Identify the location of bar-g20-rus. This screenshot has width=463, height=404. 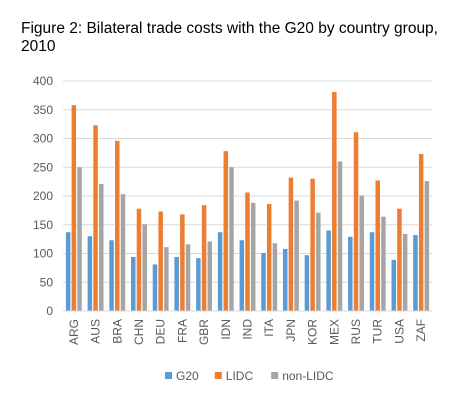
(350, 273).